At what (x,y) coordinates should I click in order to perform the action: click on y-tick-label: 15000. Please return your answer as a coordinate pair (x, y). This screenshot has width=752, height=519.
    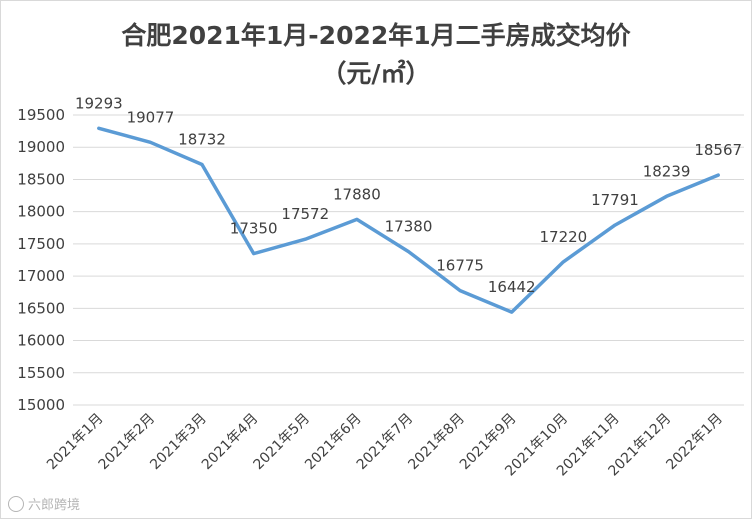
    Looking at the image, I should click on (41, 405).